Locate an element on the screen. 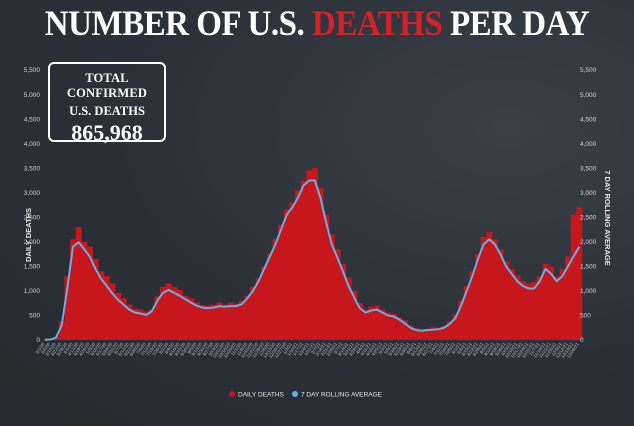 This screenshot has height=426, width=634. y-tick-label-right: 5,500 is located at coordinates (588, 70).